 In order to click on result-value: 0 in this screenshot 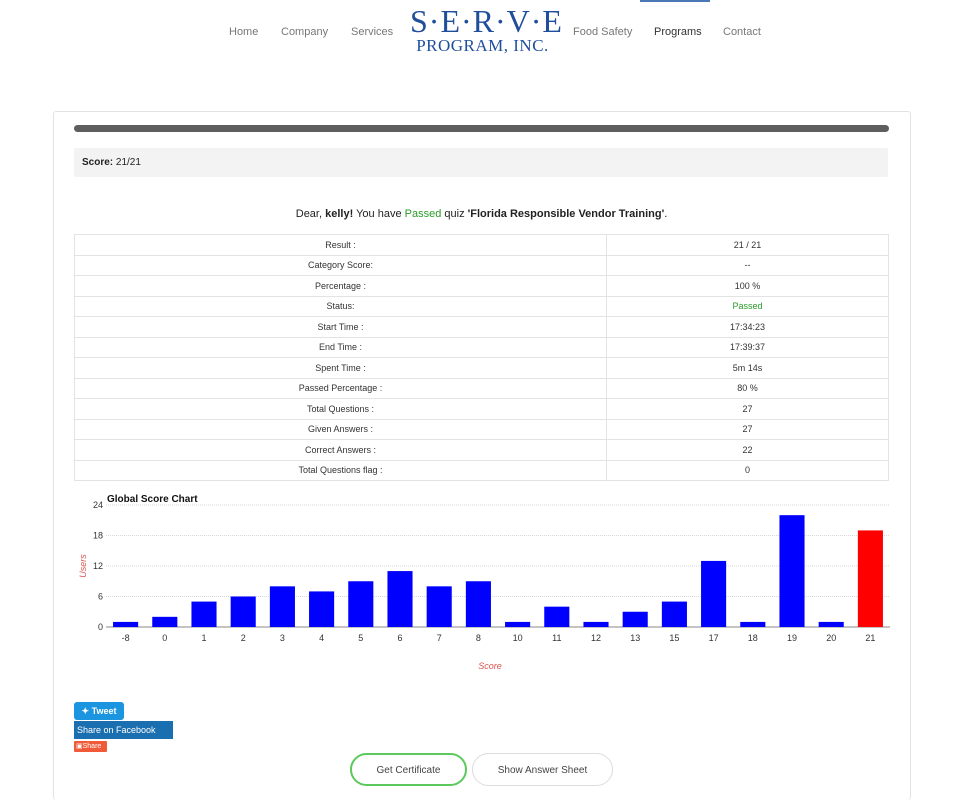, I will do `click(747, 470)`.